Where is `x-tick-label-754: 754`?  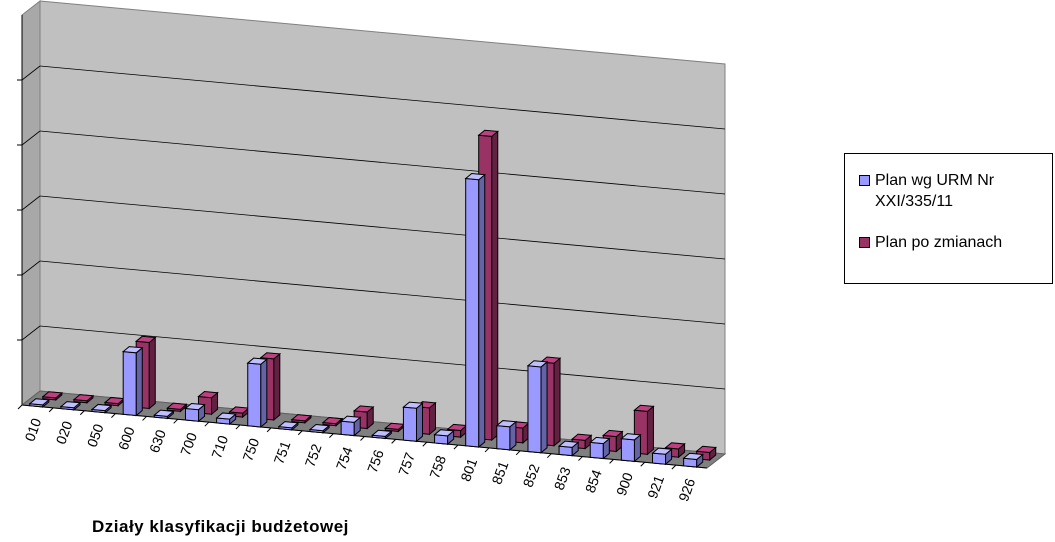
x-tick-label-754: 754 is located at coordinates (344, 458).